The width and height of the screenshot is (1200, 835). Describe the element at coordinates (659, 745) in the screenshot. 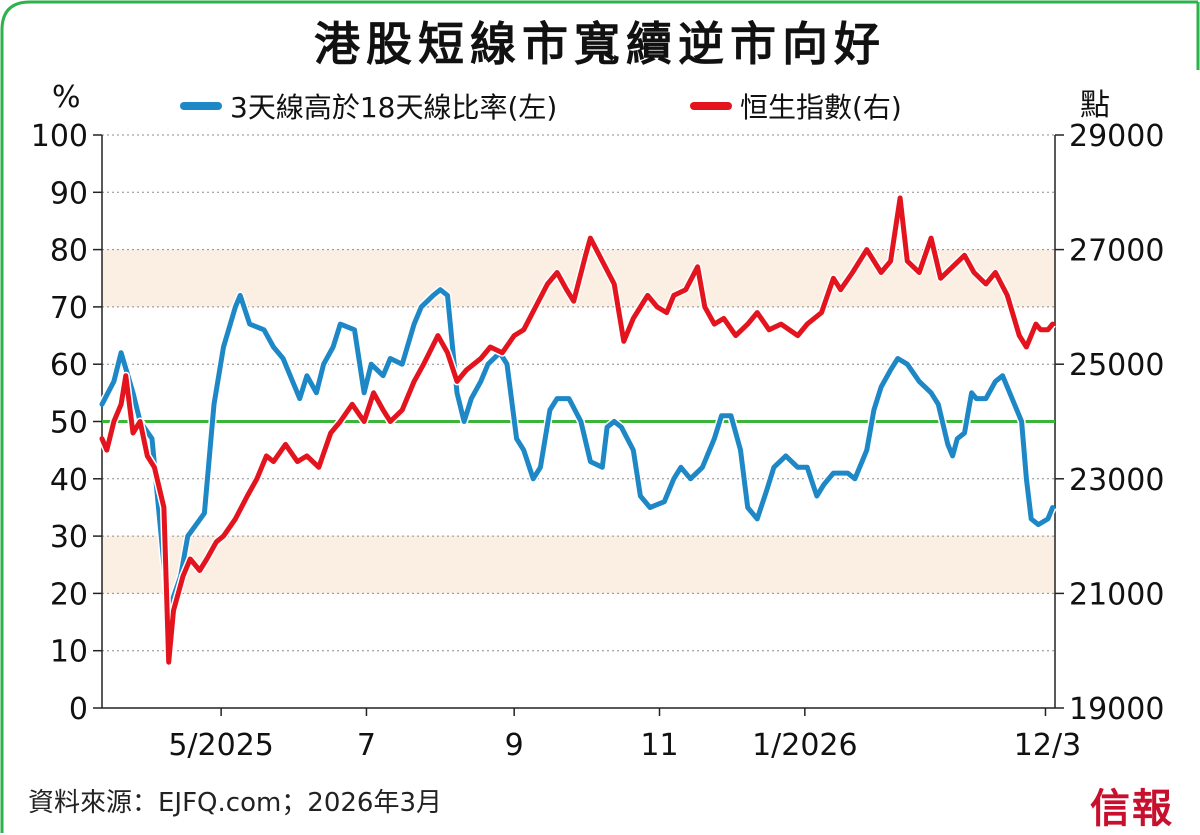

I see `x-tick-label: 11` at that location.